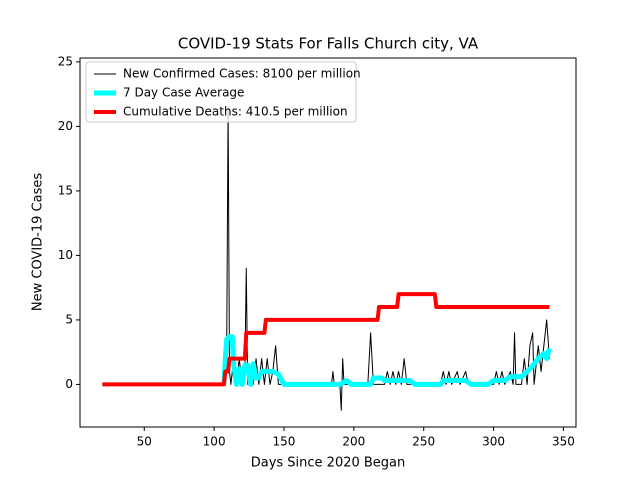  Describe the element at coordinates (65, 255) in the screenshot. I see `y-tick-label: 10` at that location.